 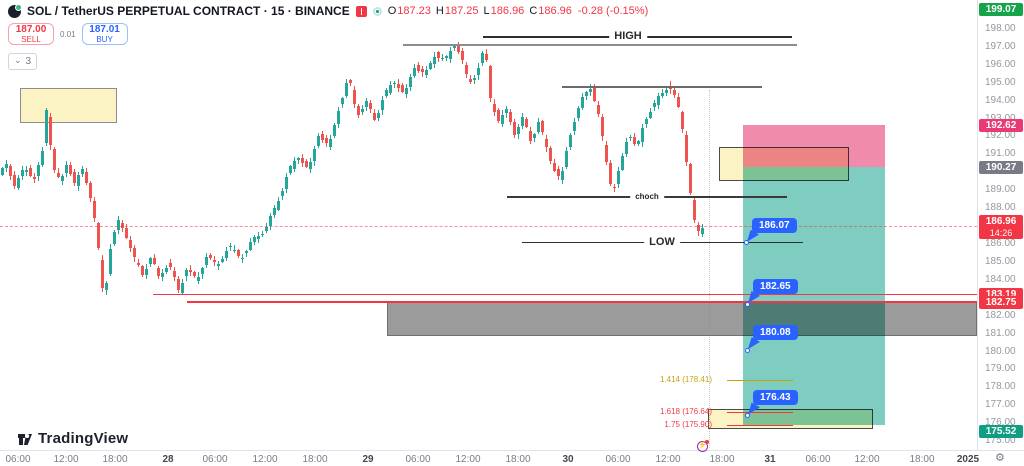 I want to click on price-tick-label: 176.00, so click(x=1000, y=423).